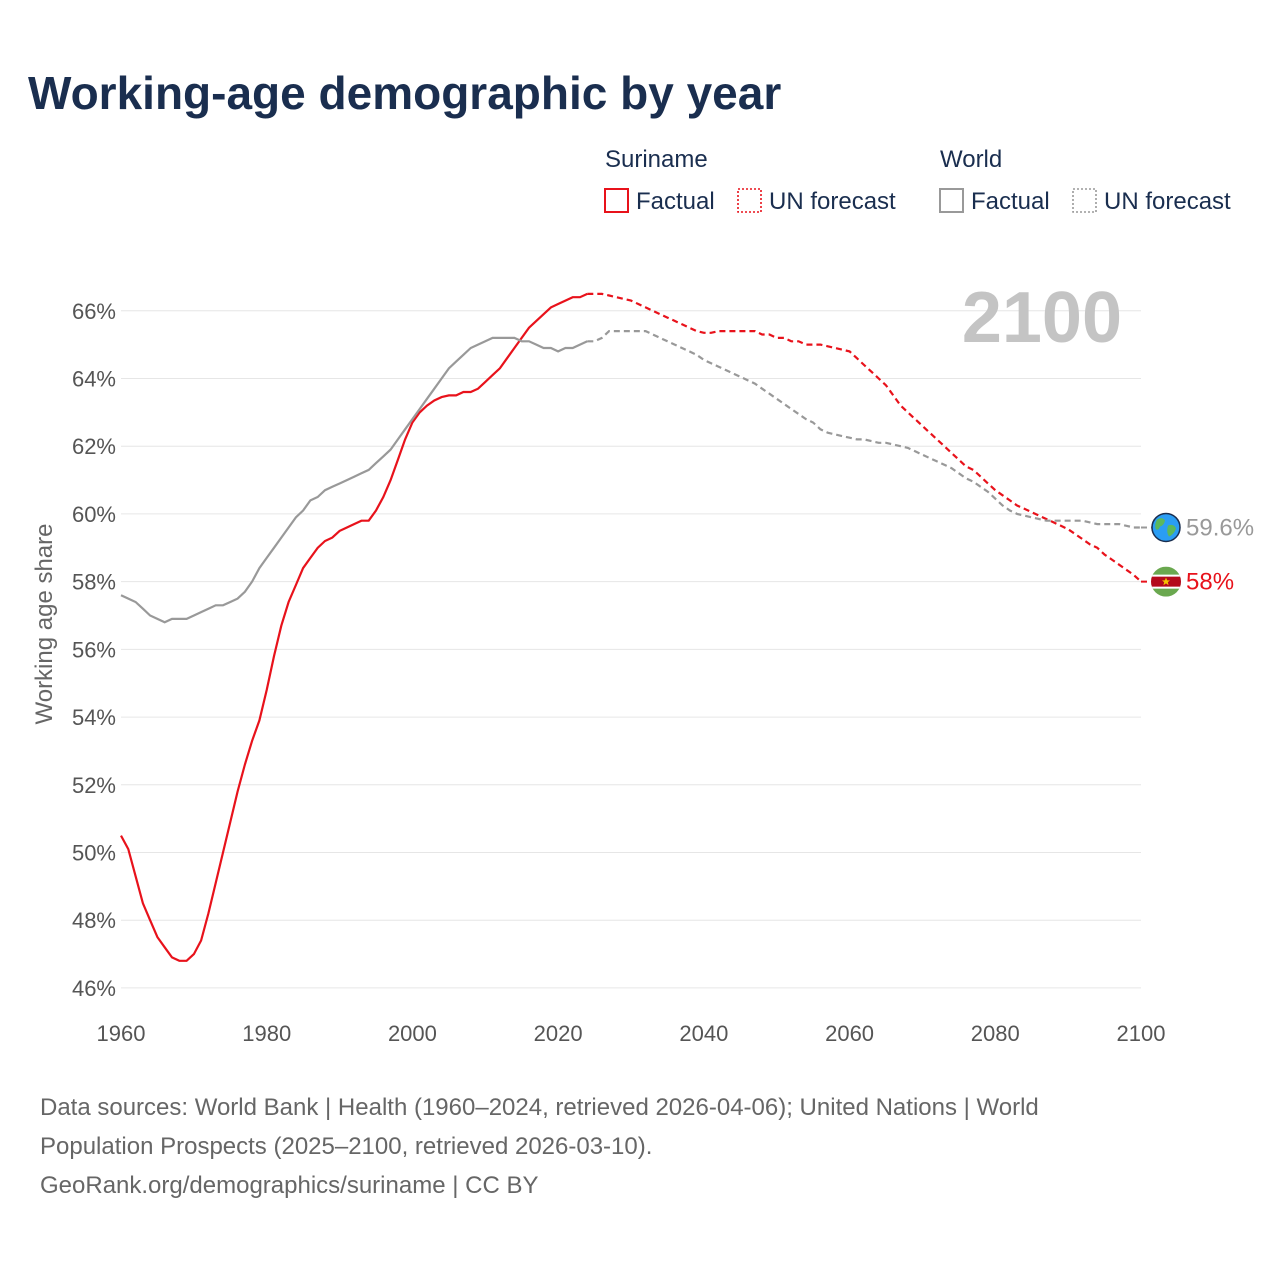  I want to click on x-tick-label: 2100, so click(1141, 1033).